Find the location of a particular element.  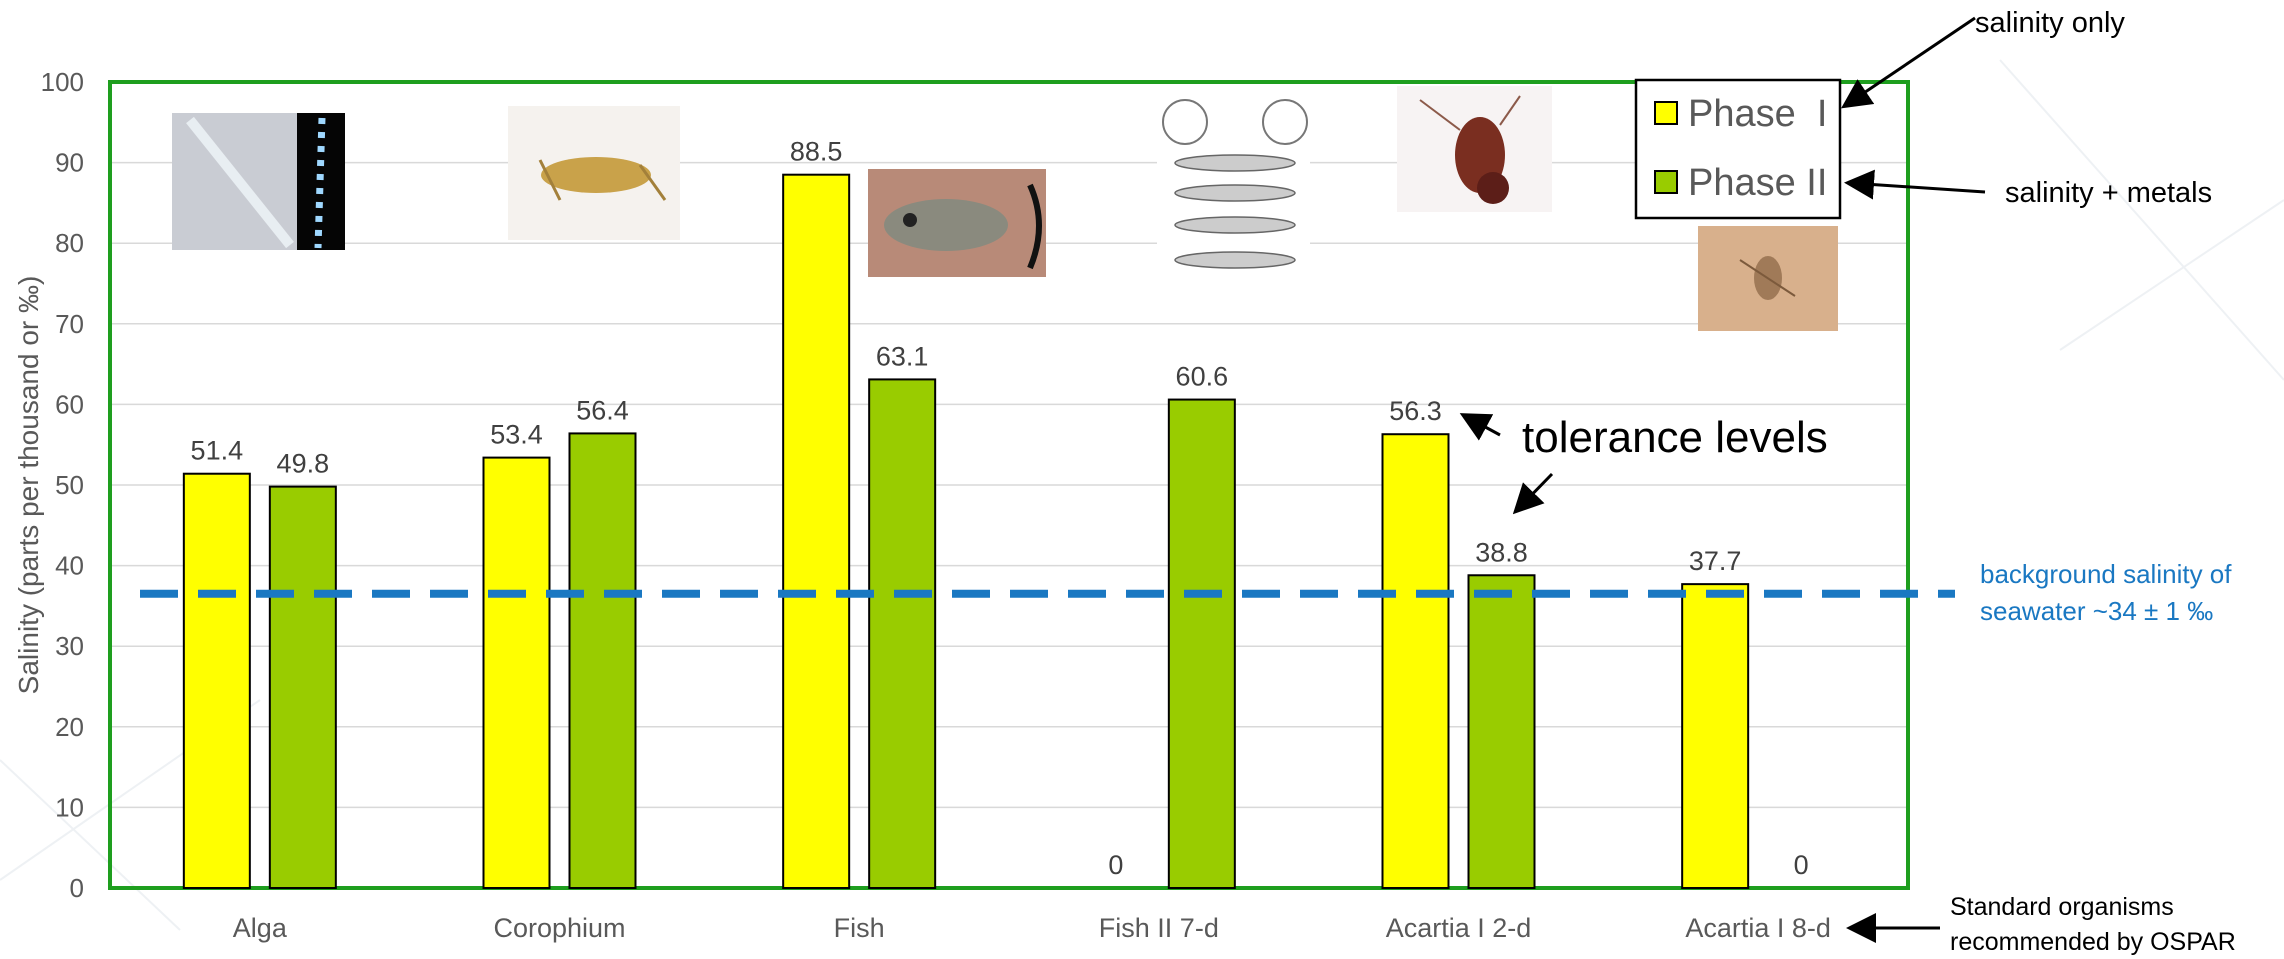

legend: Phase I Phase II is located at coordinates (1738, 149).